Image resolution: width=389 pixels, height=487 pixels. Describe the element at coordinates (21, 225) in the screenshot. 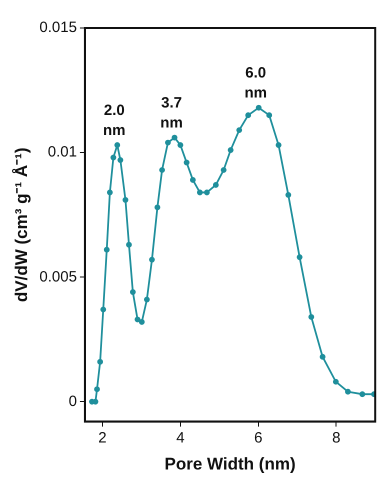

I see `y-axis-title: dV/dW (cm³ g⁻¹ Å⁻¹)` at that location.